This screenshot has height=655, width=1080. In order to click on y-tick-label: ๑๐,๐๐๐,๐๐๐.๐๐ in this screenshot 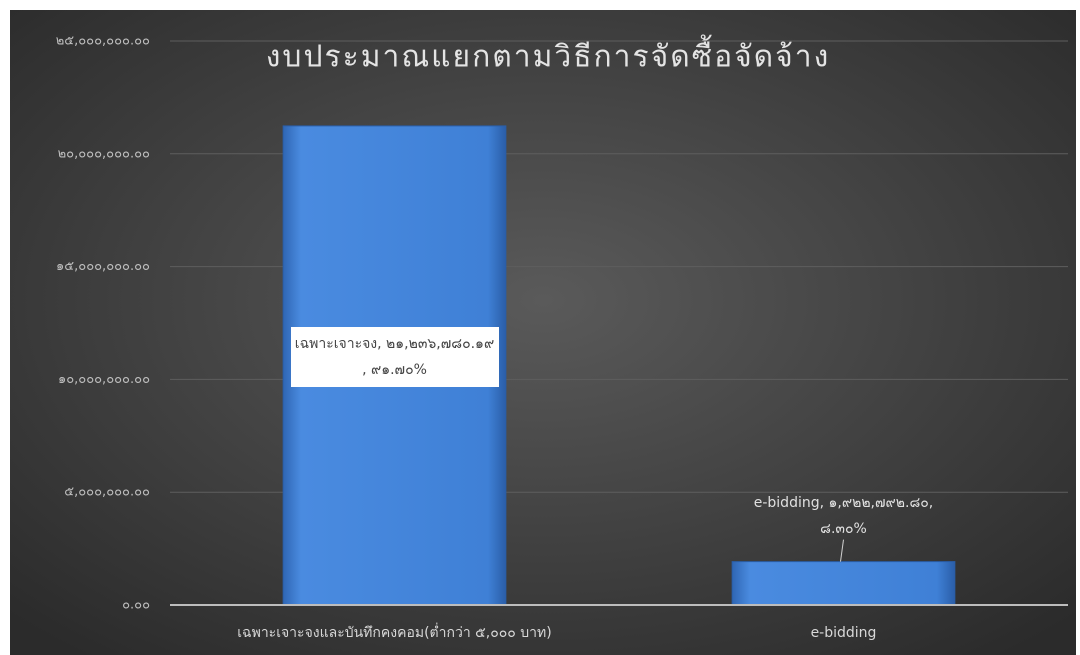, I will do `click(104, 379)`.